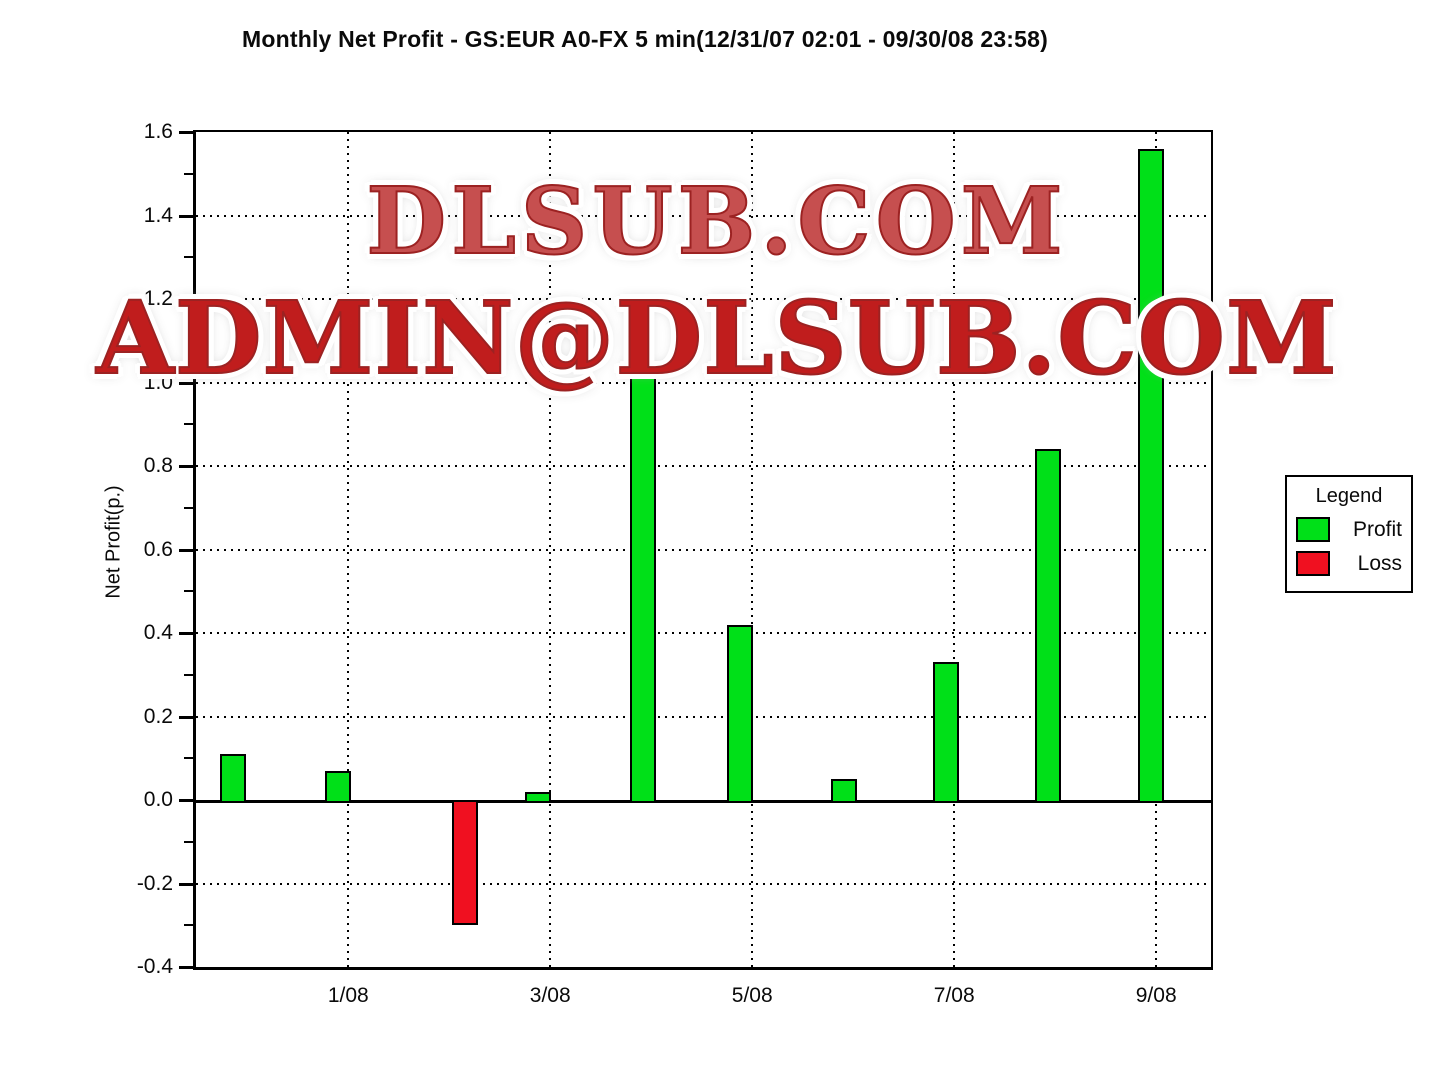 Image resolution: width=1440 pixels, height=1080 pixels. Describe the element at coordinates (158, 632) in the screenshot. I see `y-axis-tick-label: 0.4` at that location.